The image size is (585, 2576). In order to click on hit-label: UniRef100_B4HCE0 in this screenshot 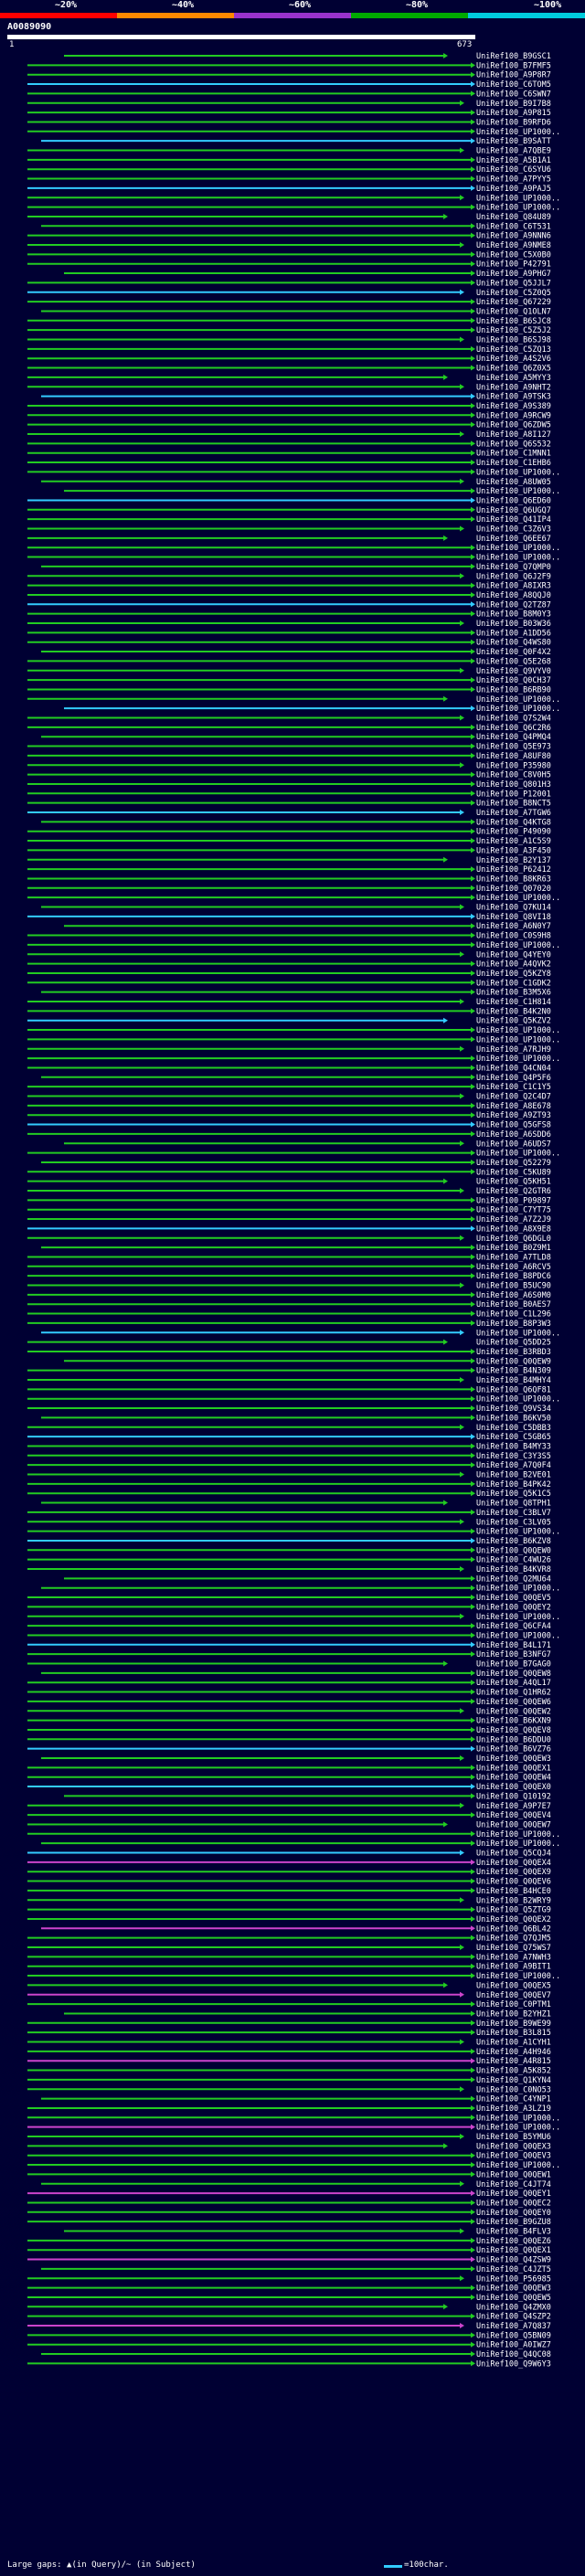, I will do `click(513, 1891)`.